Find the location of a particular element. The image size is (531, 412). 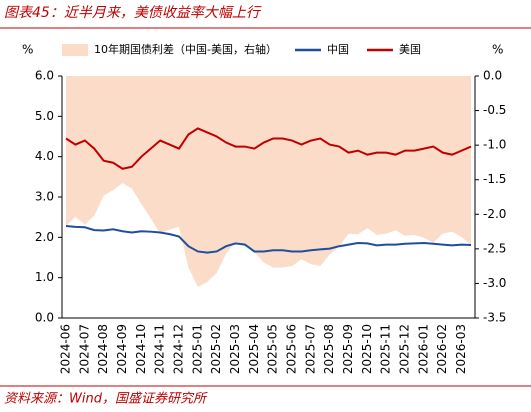

x-tick-label: 2025-10 is located at coordinates (367, 349).